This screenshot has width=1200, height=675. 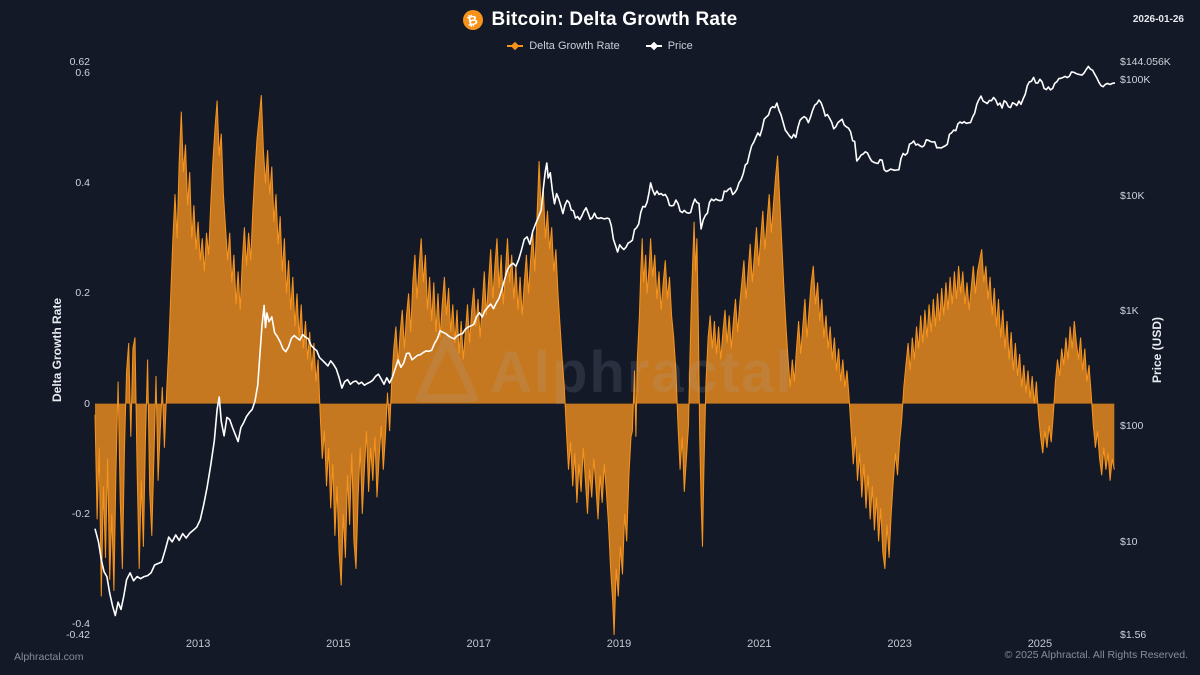 I want to click on legend-label-price: Price, so click(x=680, y=46).